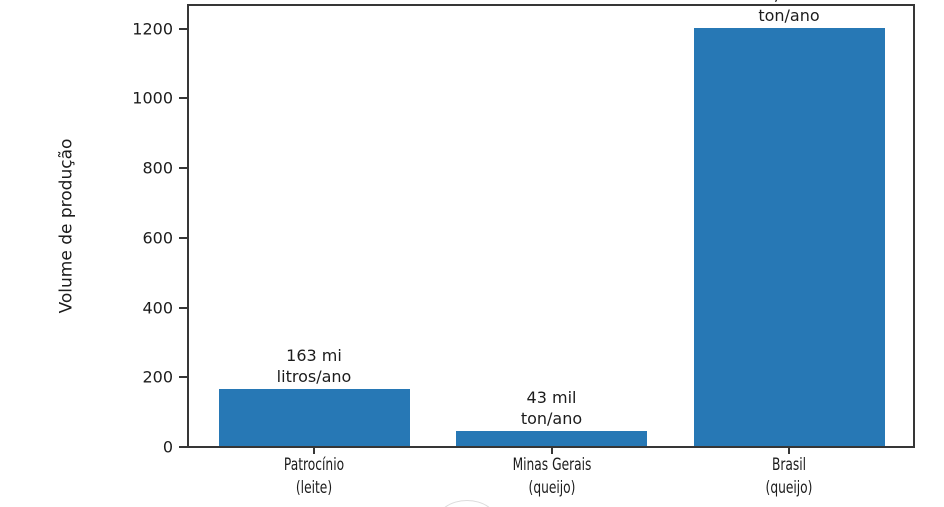 The image size is (944, 507). I want to click on y-tick-label: 0, so click(167, 447).